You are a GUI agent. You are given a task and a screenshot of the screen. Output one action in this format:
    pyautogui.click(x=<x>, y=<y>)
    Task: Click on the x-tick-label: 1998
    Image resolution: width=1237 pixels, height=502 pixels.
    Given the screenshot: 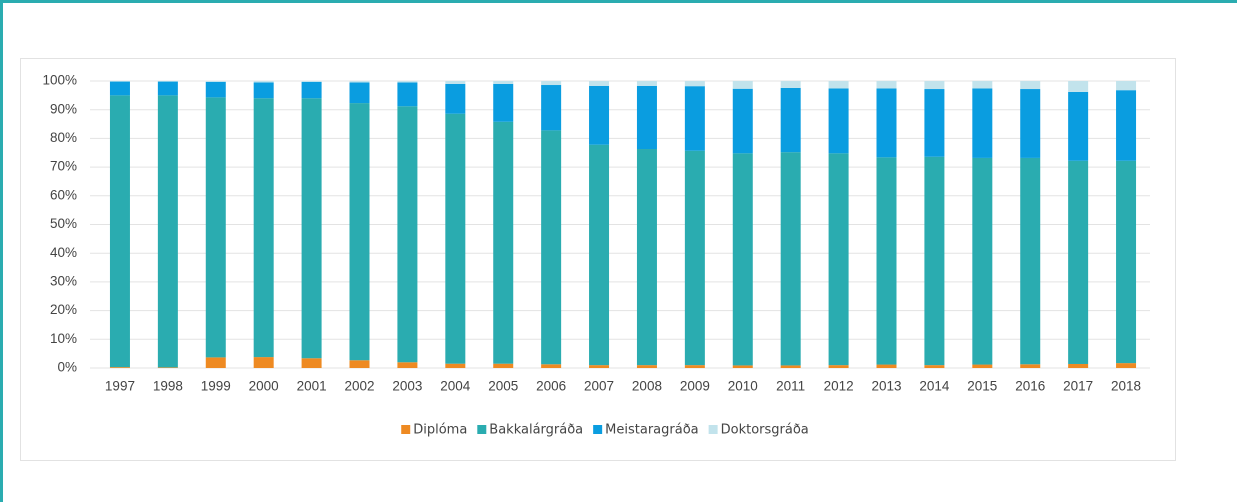 What is the action you would take?
    pyautogui.click(x=168, y=386)
    